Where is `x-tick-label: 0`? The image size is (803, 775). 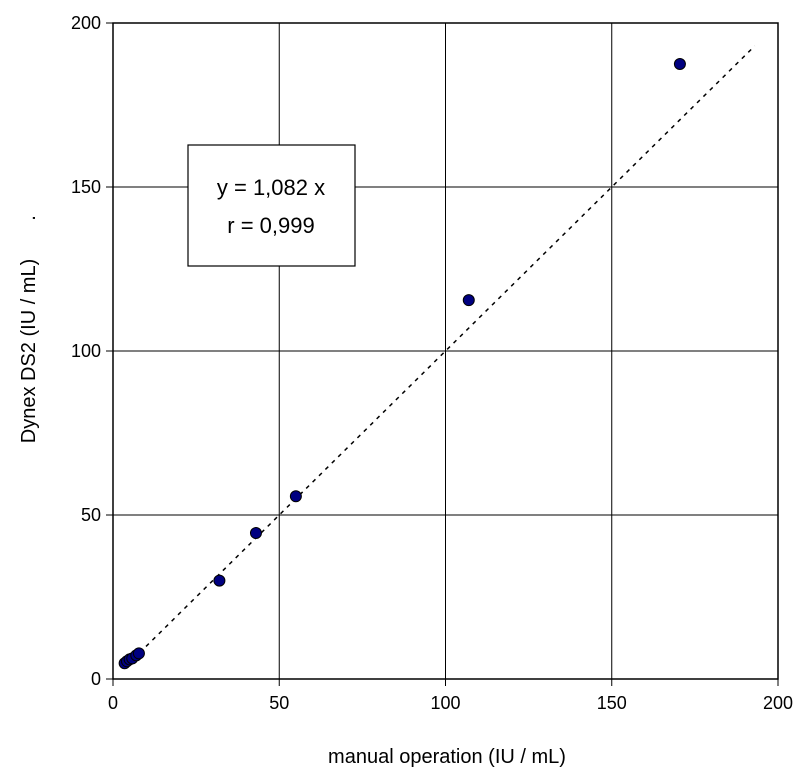
x-tick-label: 0 is located at coordinates (113, 703).